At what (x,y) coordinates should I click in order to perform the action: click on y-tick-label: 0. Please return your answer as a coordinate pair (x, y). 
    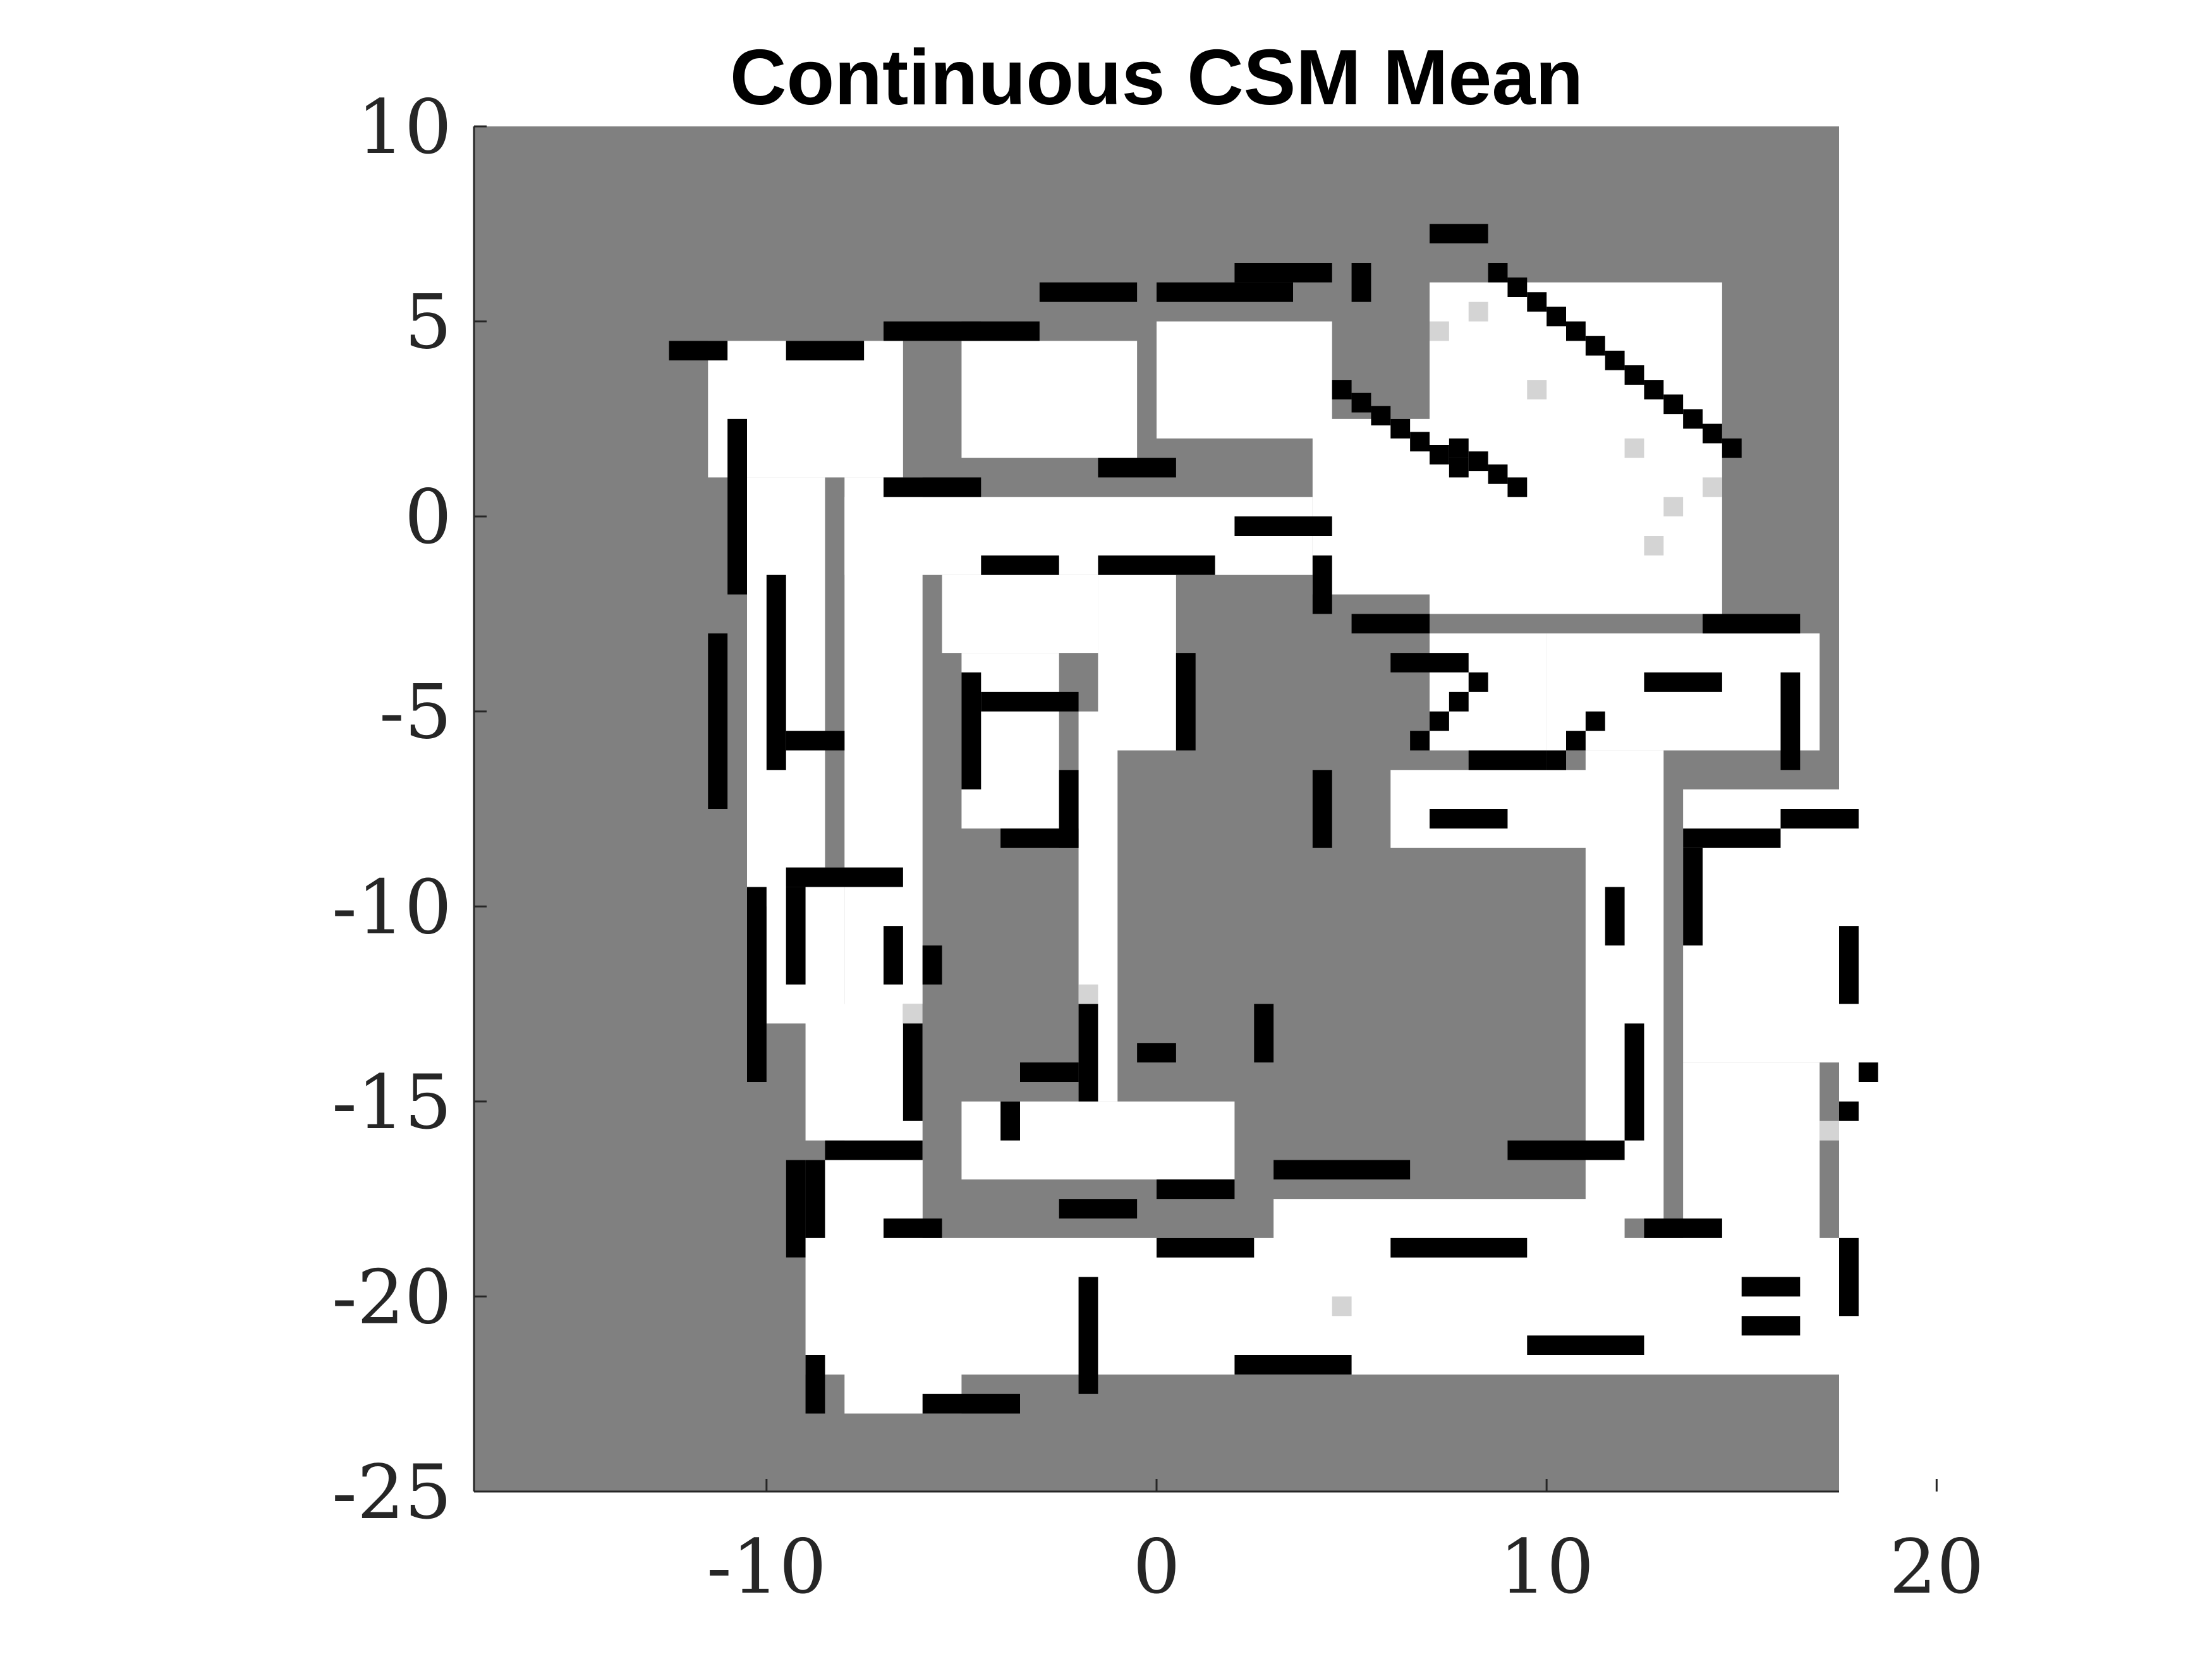
    Looking at the image, I should click on (428, 517).